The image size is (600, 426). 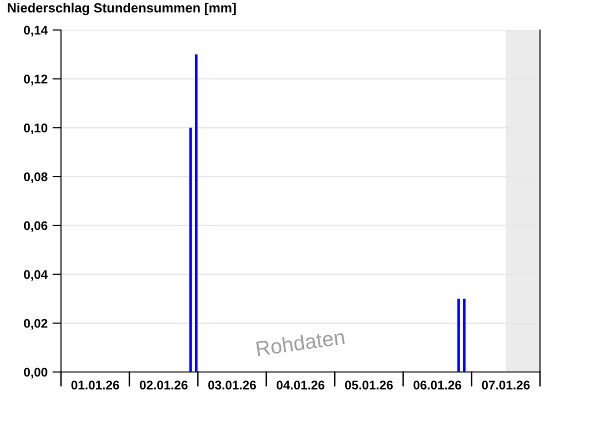 What do you see at coordinates (36, 324) in the screenshot?
I see `y-tick-label: 0,02` at bounding box center [36, 324].